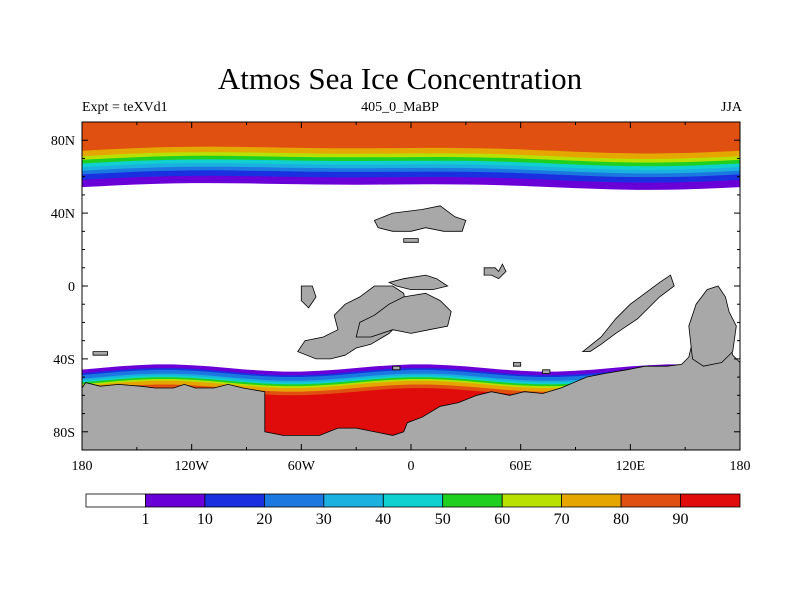 The image size is (800, 600). Describe the element at coordinates (324, 519) in the screenshot. I see `colorbar-label: 30` at that location.